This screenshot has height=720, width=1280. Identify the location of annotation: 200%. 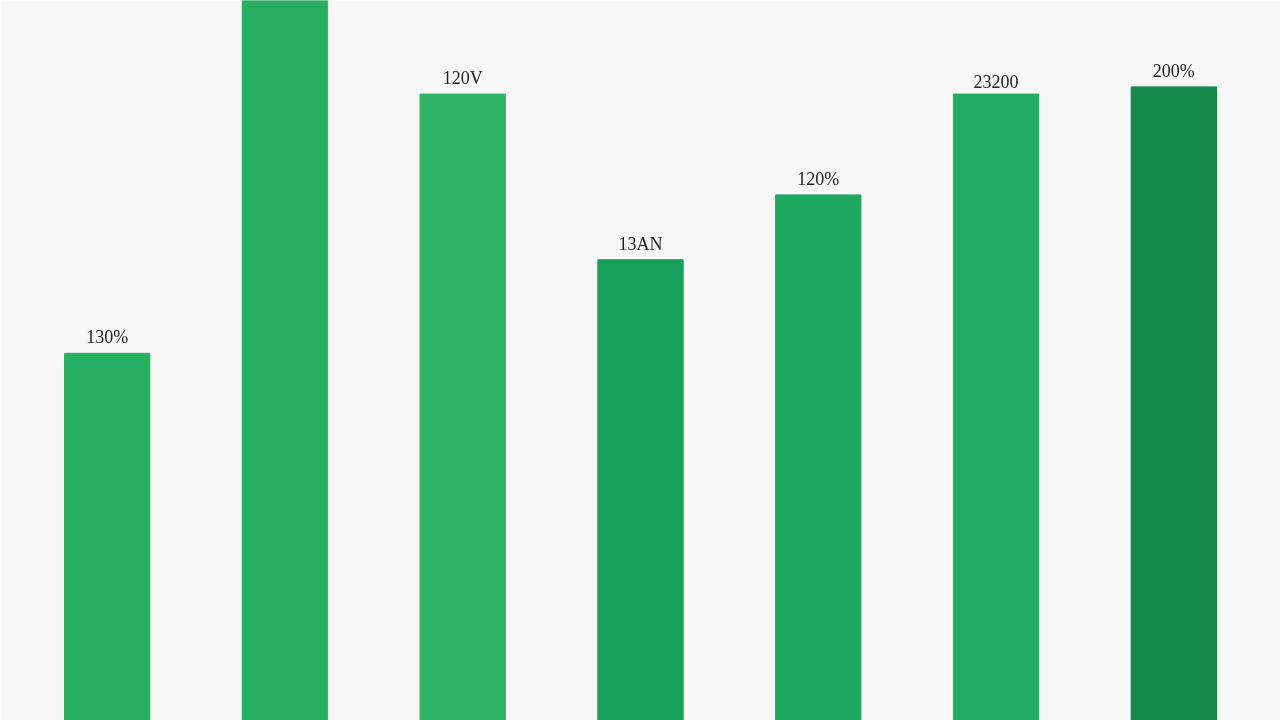
(1173, 70).